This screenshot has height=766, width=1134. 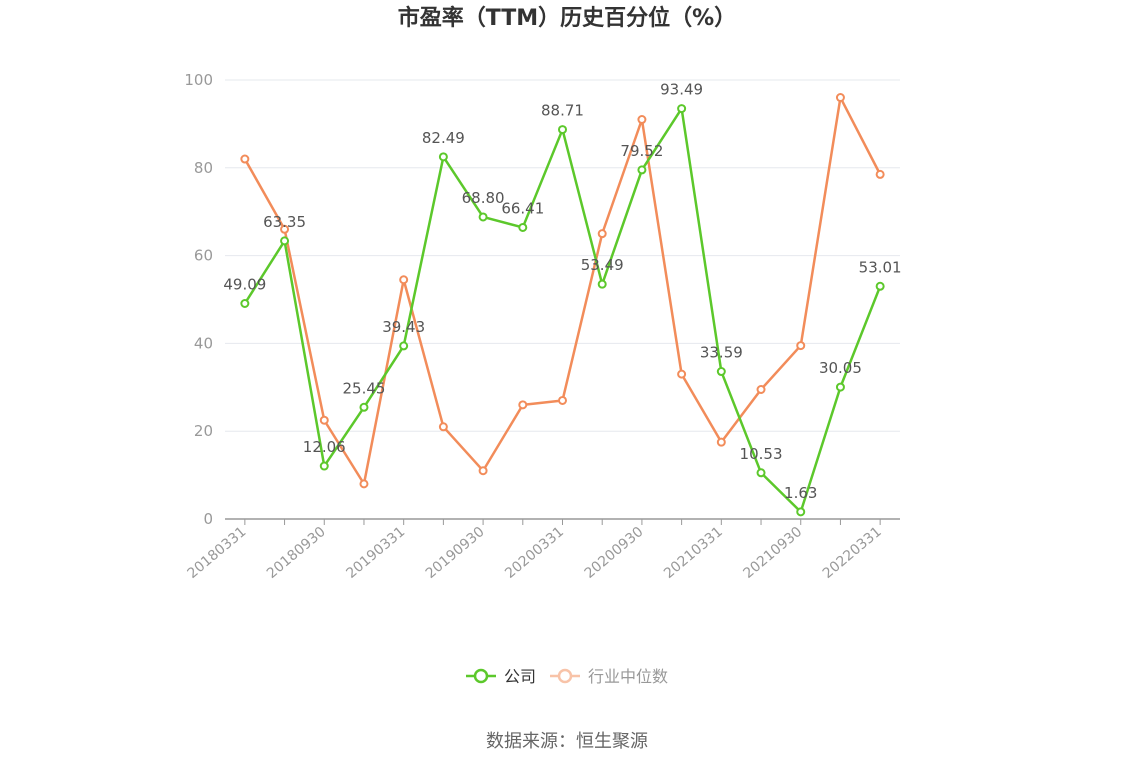 What do you see at coordinates (628, 676) in the screenshot?
I see `legend-label: 行业中位数` at bounding box center [628, 676].